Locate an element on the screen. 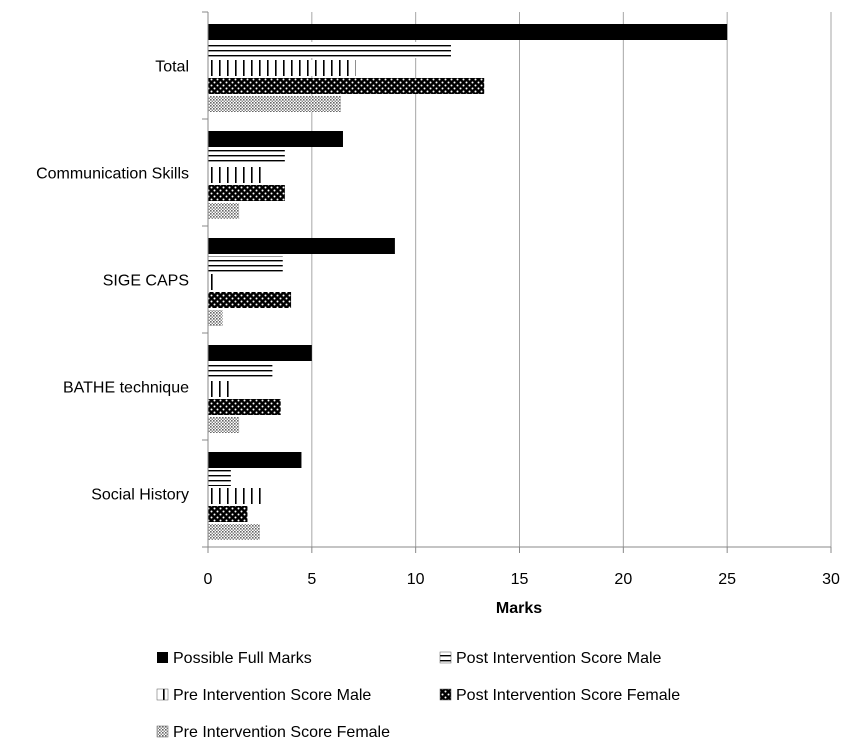  bar-pre-intervention-score-male-communication-skills is located at coordinates (236, 175).